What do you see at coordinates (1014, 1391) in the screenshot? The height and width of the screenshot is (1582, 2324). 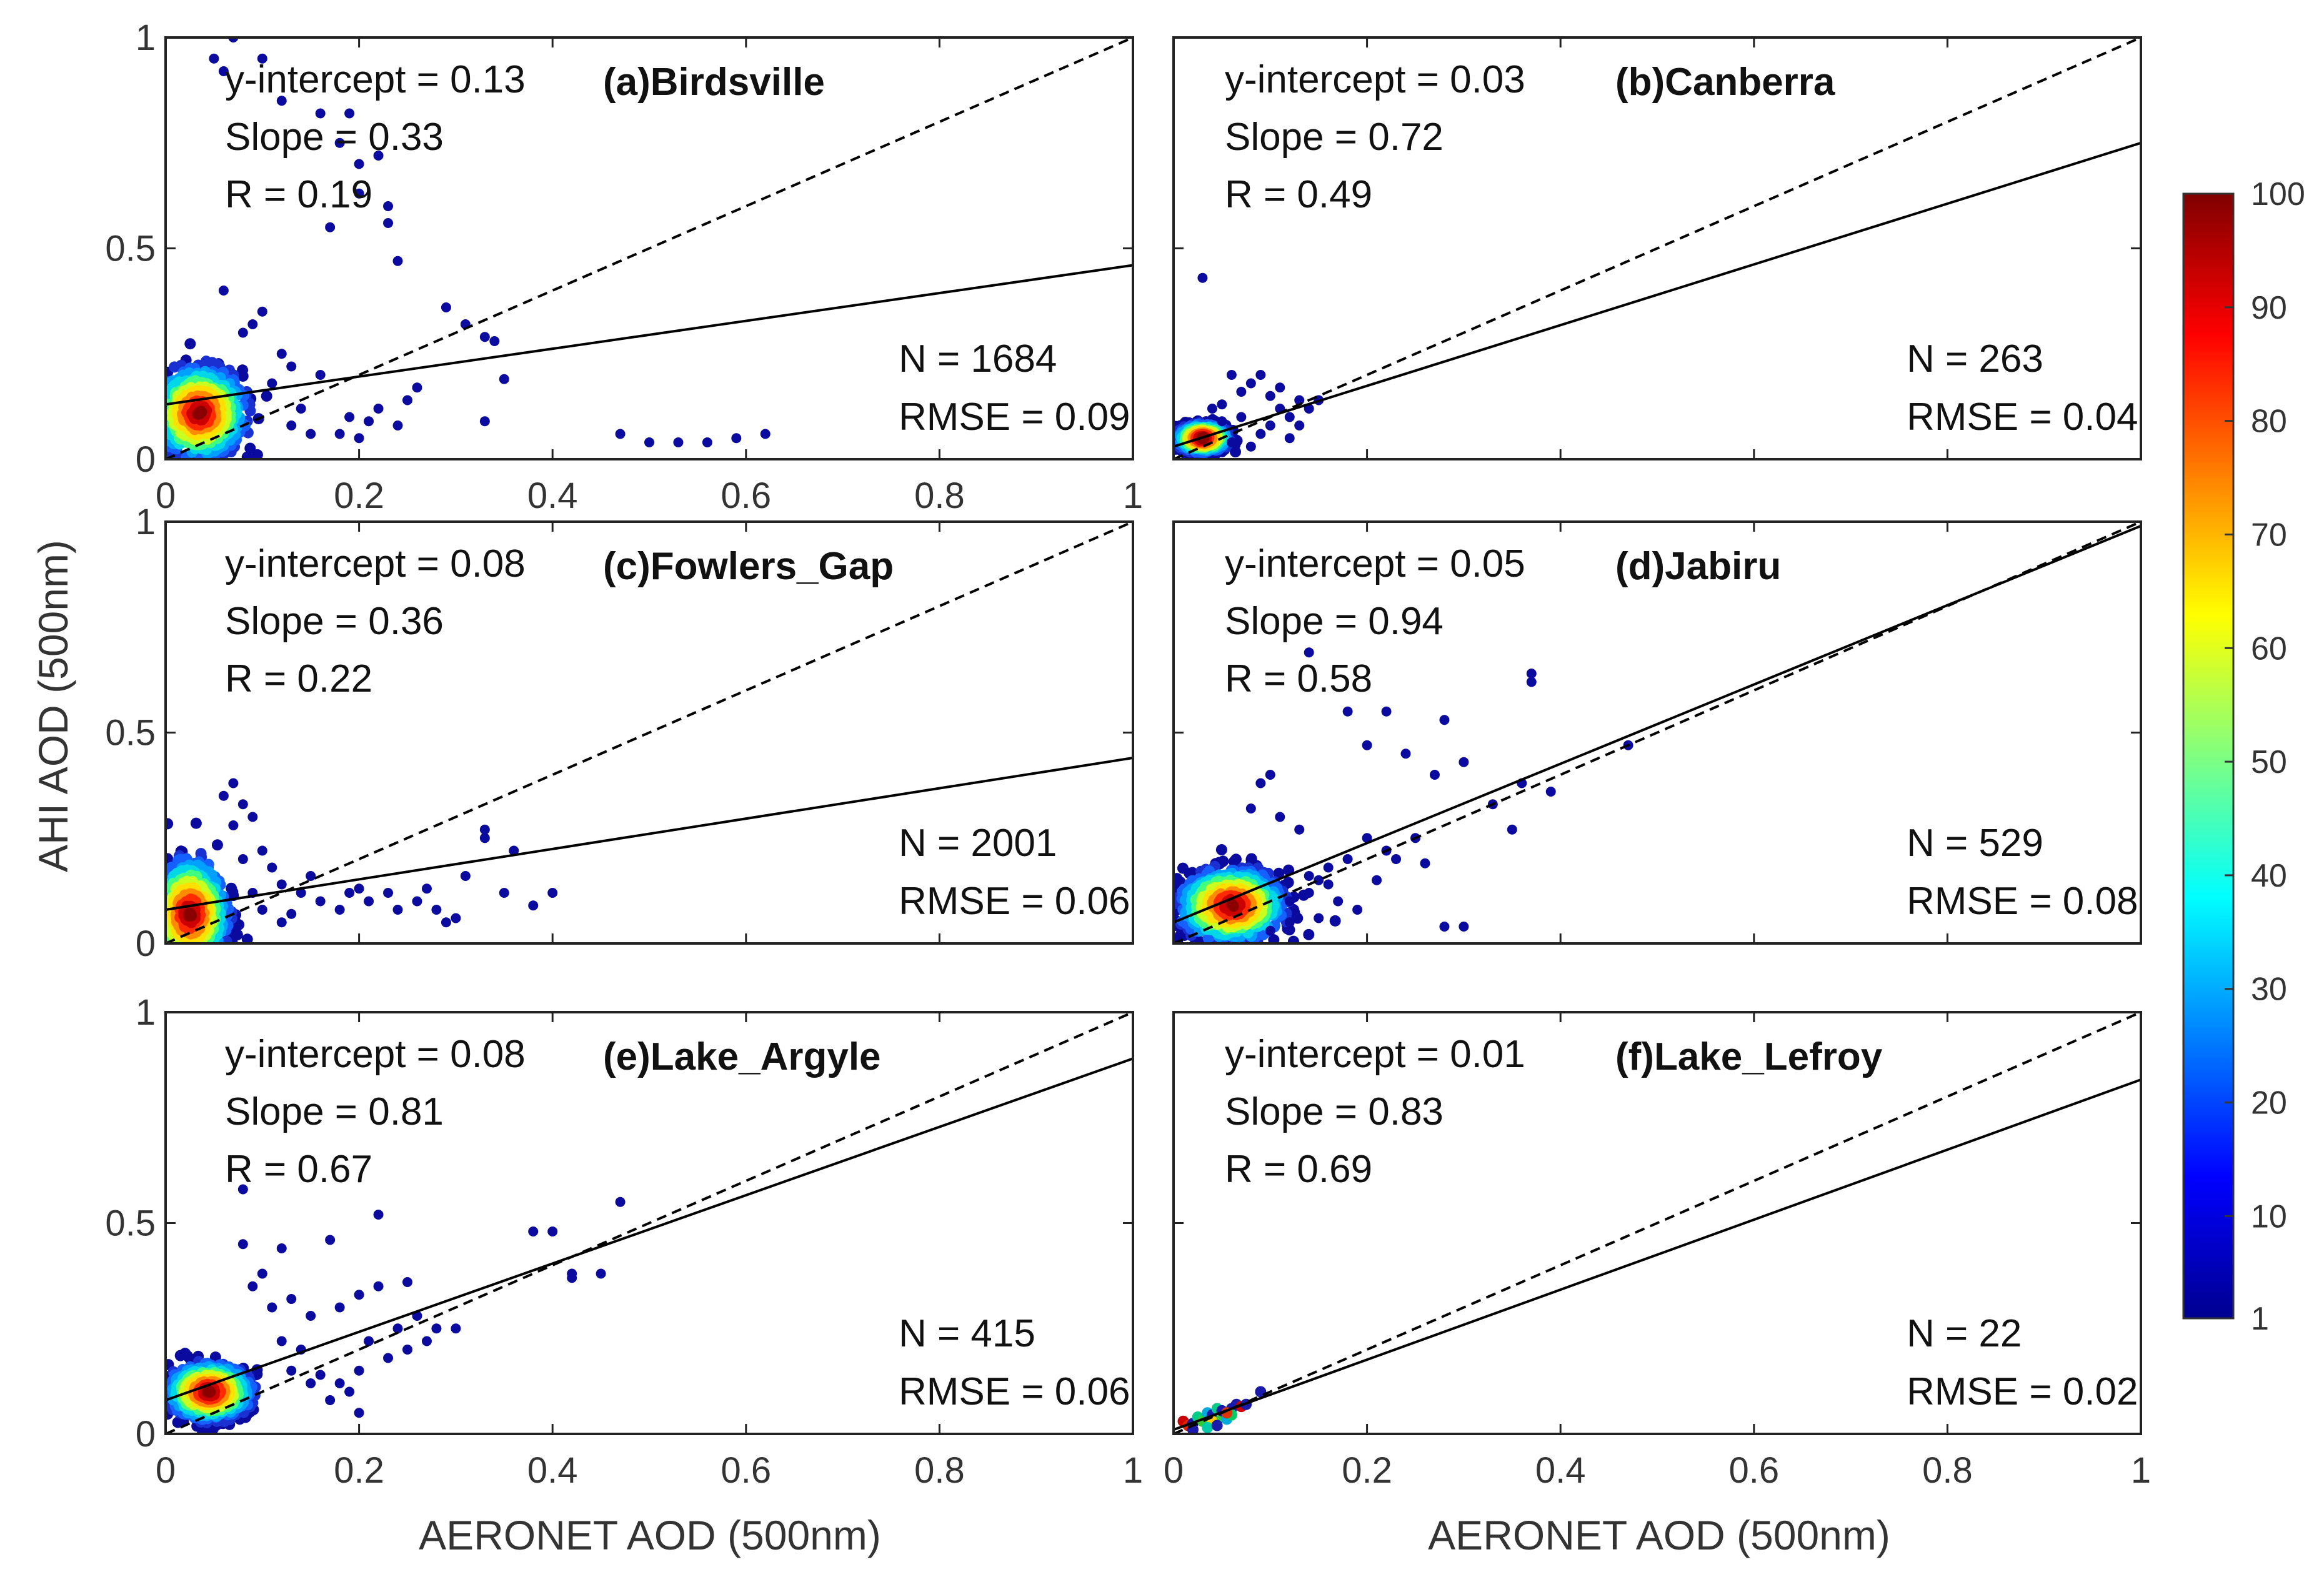 I see `rmse-label: RMSE = 0.06` at bounding box center [1014, 1391].